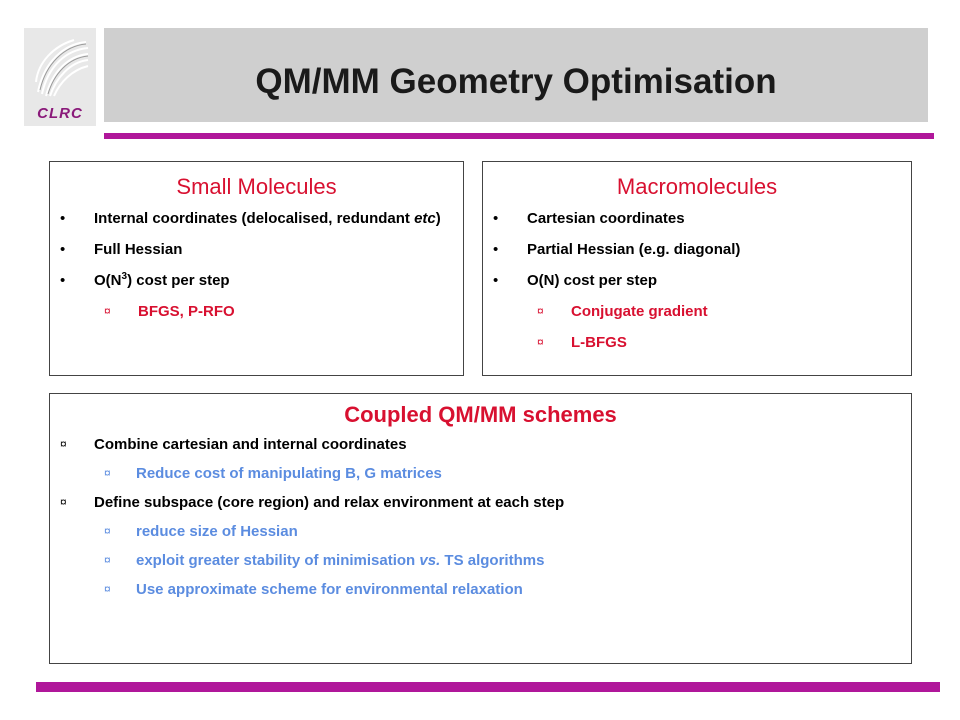 This screenshot has height=720, width=960. What do you see at coordinates (488, 687) in the screenshot?
I see `bottom-divider` at bounding box center [488, 687].